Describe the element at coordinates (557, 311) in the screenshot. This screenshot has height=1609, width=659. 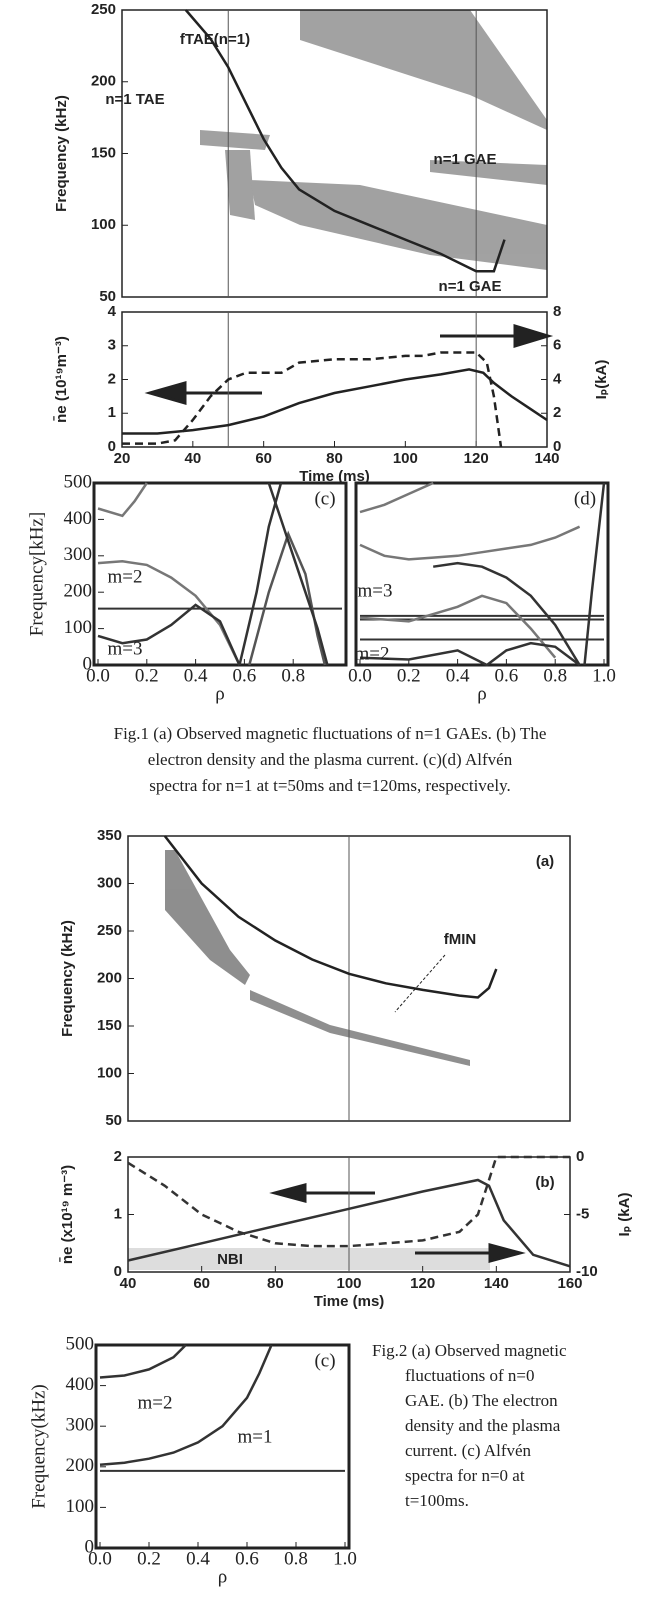
I see `y2-tick-label: 8` at that location.